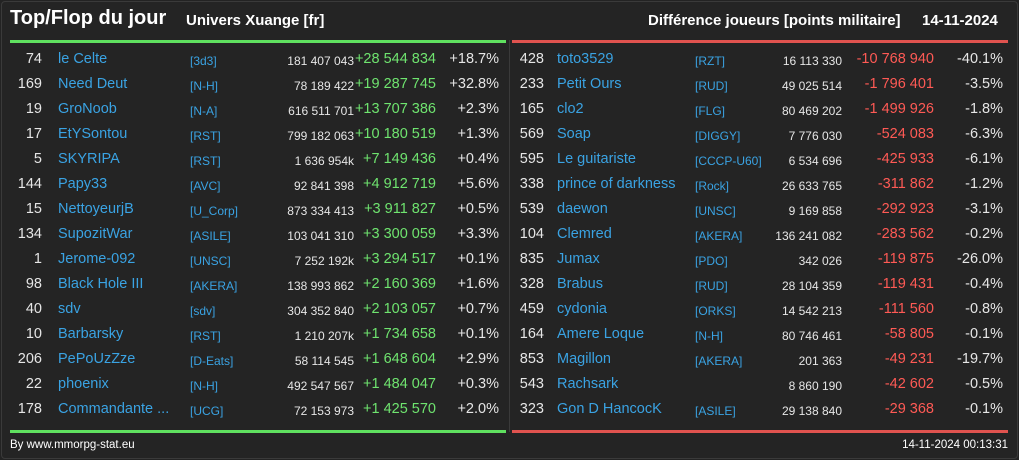 The height and width of the screenshot is (460, 1019). What do you see at coordinates (570, 109) in the screenshot?
I see `player-name-link: clo2` at bounding box center [570, 109].